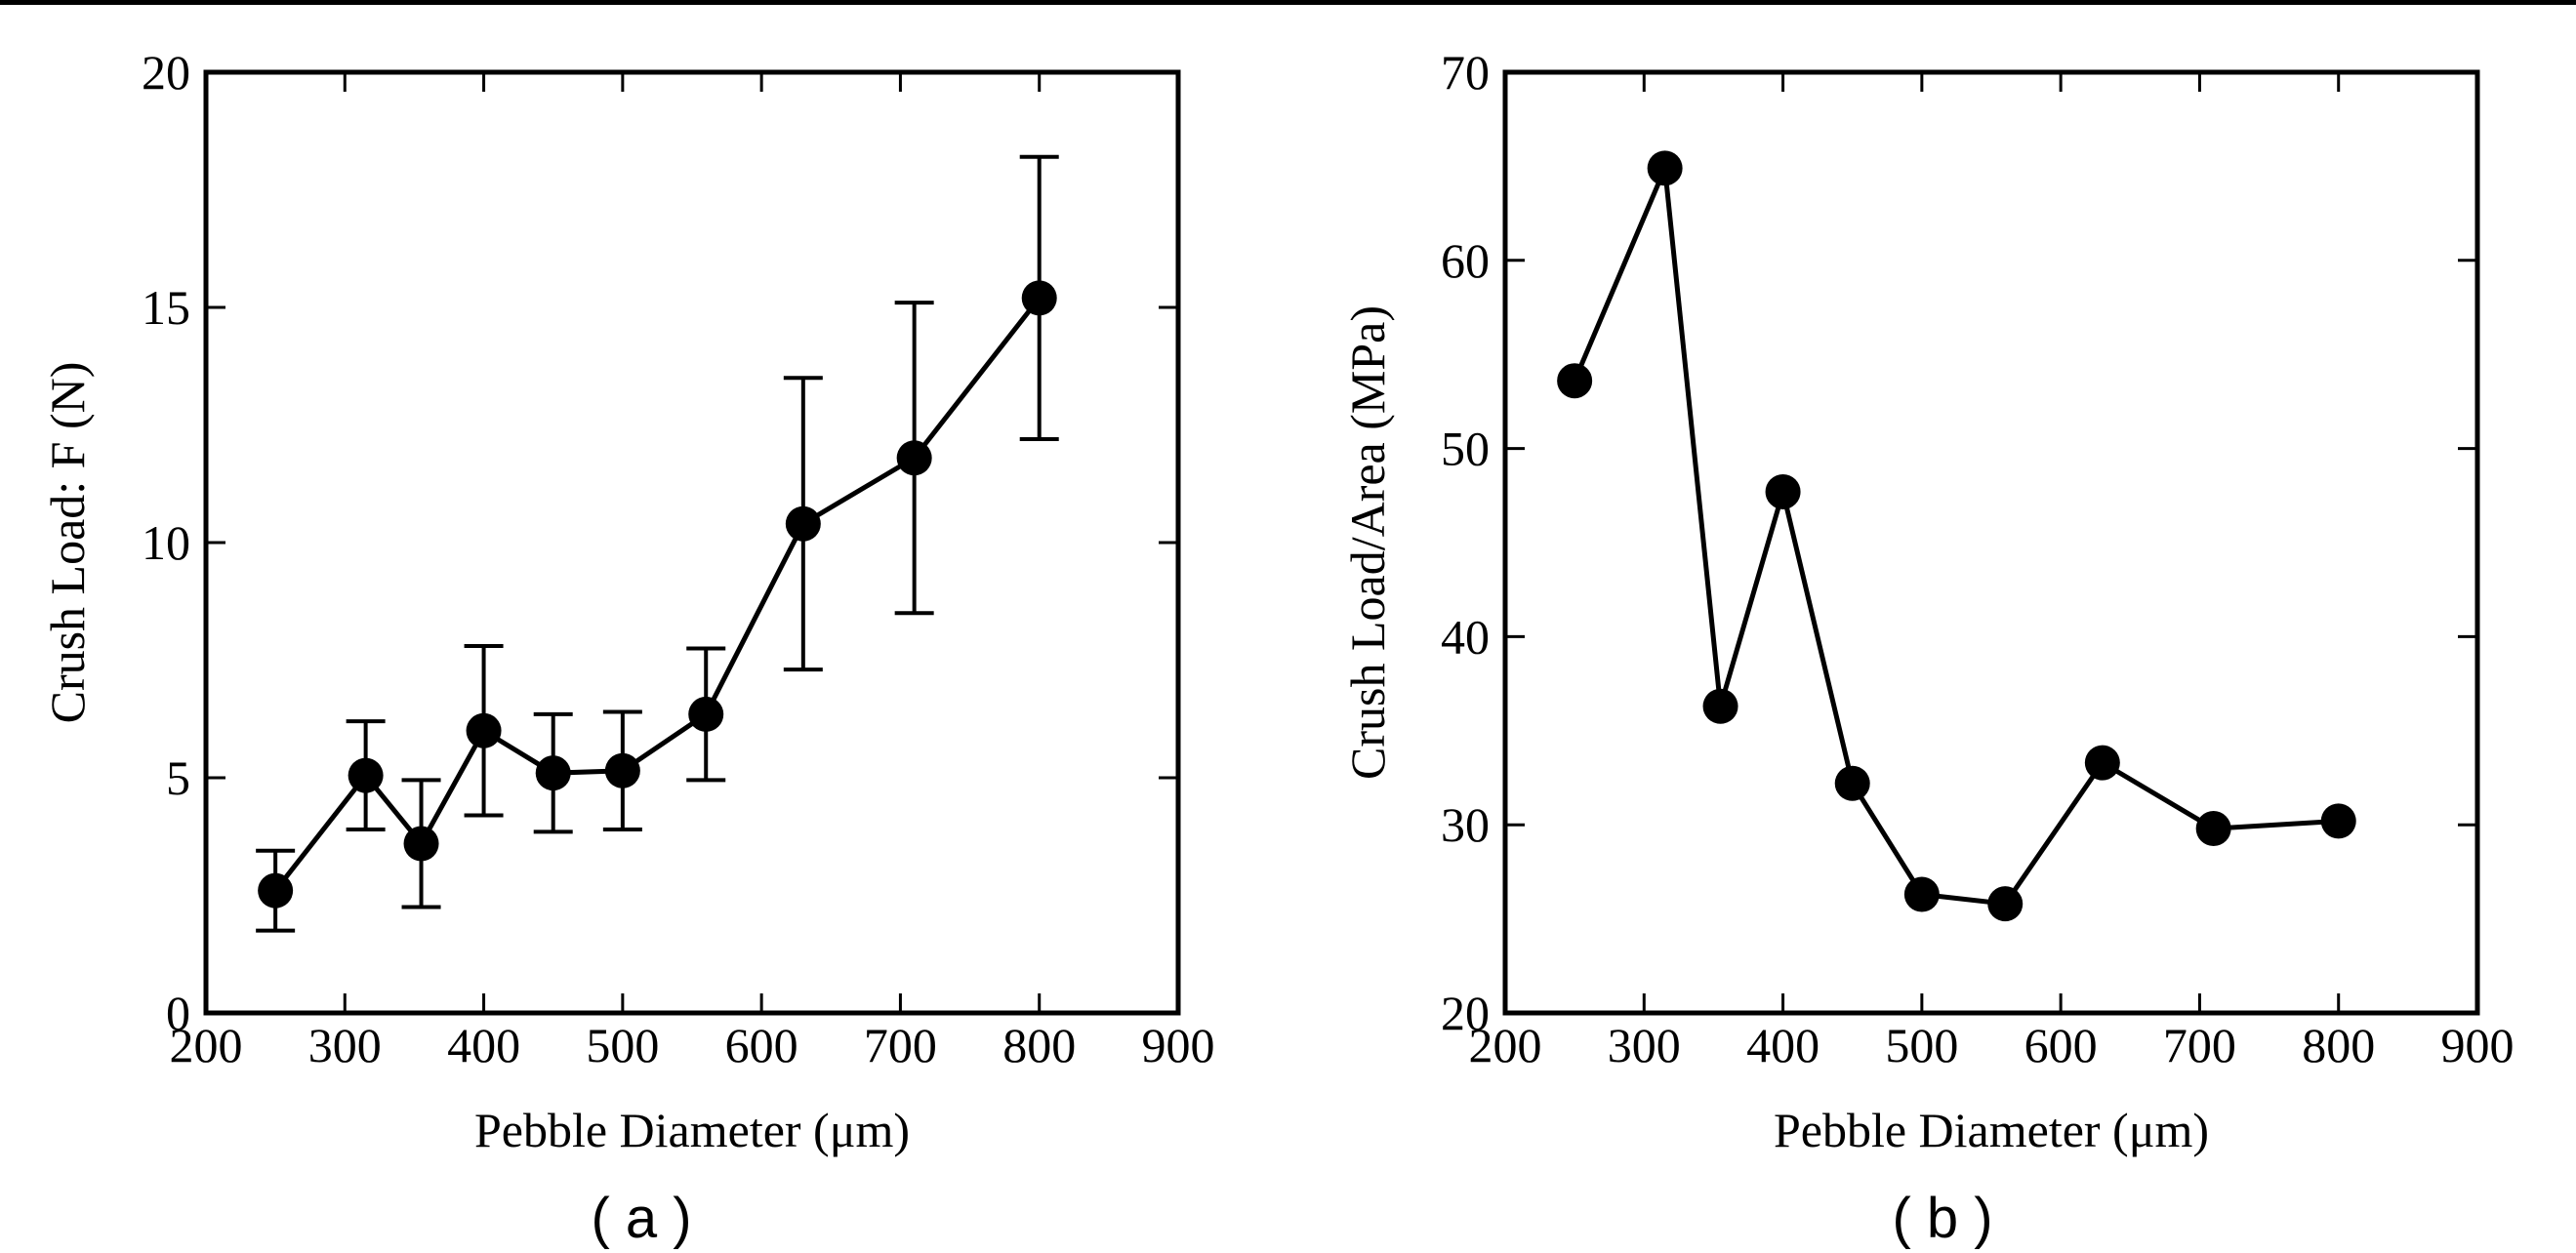 The height and width of the screenshot is (1253, 2576). What do you see at coordinates (1921, 1045) in the screenshot?
I see `x-tick-label-b: 500` at bounding box center [1921, 1045].